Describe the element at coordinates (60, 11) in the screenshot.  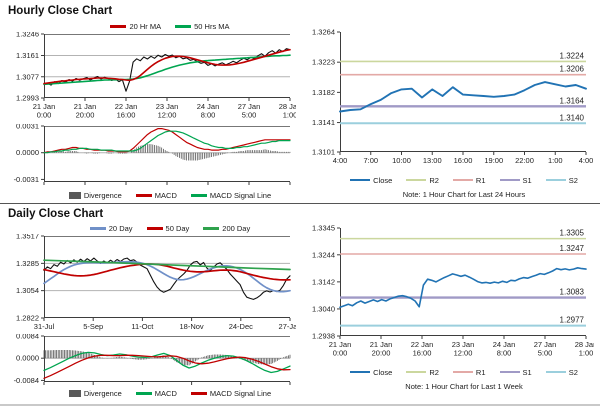
I see `hourly-section-title: Hourly Close Chart` at that location.